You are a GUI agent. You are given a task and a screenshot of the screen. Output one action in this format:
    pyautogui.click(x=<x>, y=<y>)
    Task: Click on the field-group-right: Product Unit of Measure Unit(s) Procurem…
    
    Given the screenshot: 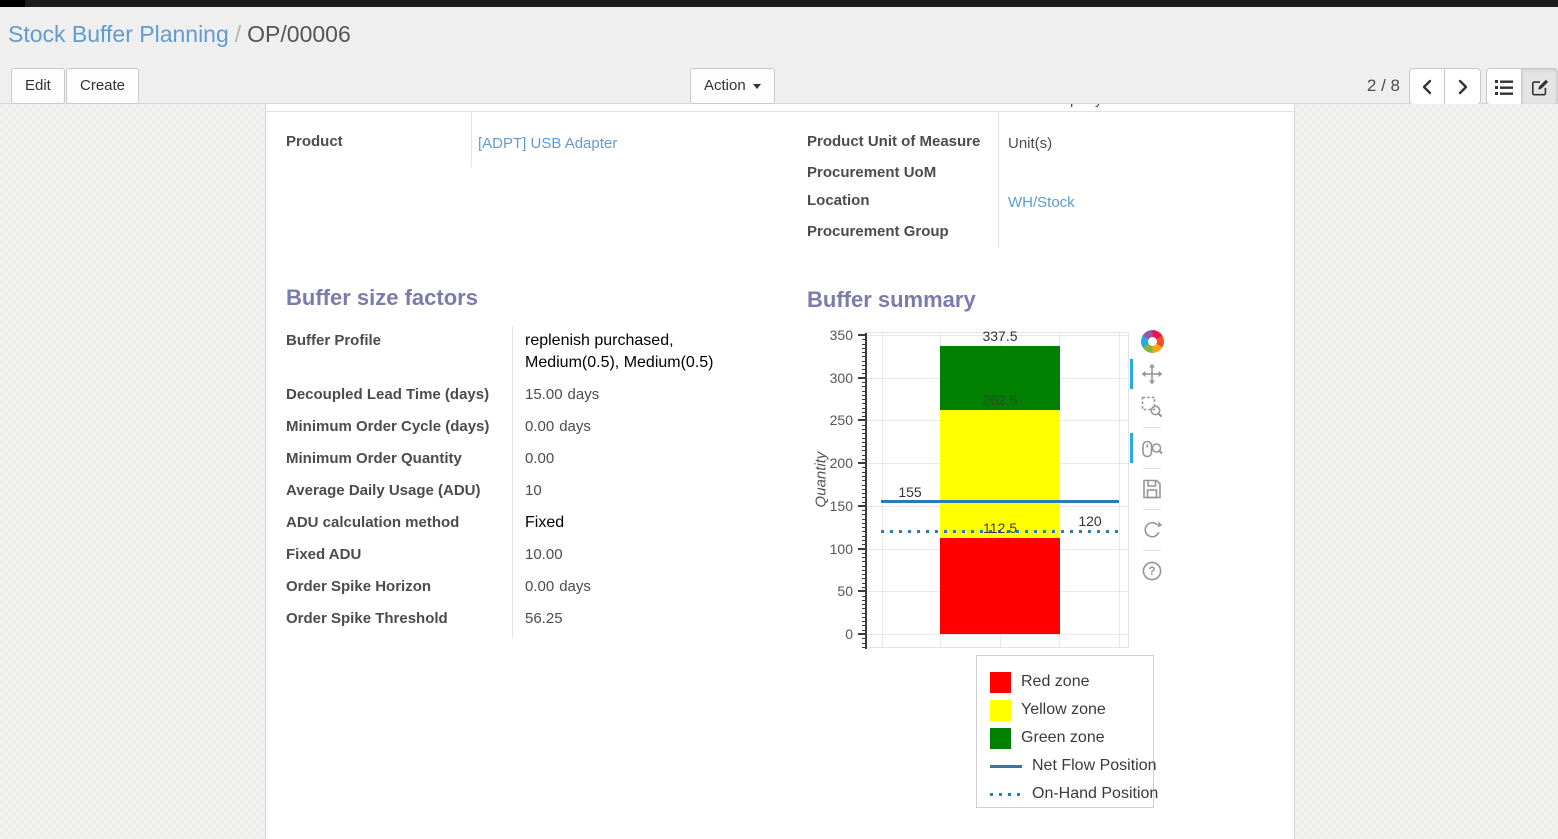 What is the action you would take?
    pyautogui.click(x=1050, y=179)
    